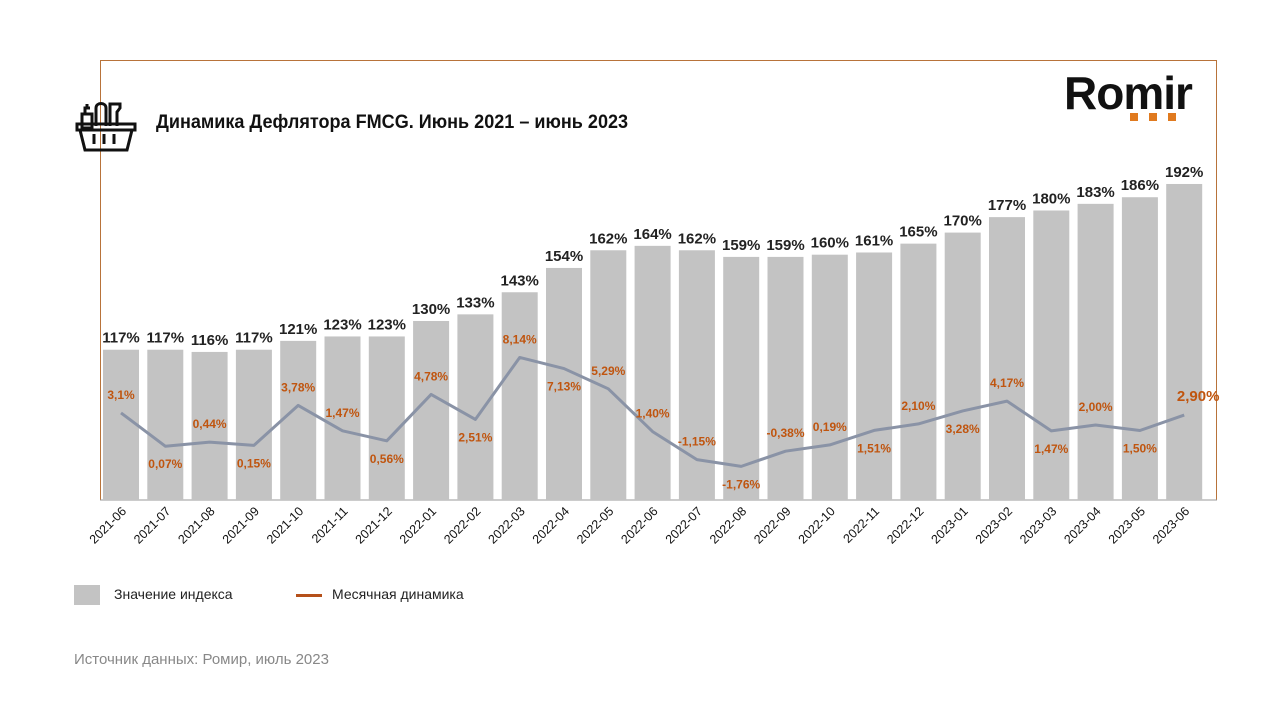 The image size is (1280, 720). What do you see at coordinates (330, 525) in the screenshot?
I see `x-tick-label: 2021-11` at bounding box center [330, 525].